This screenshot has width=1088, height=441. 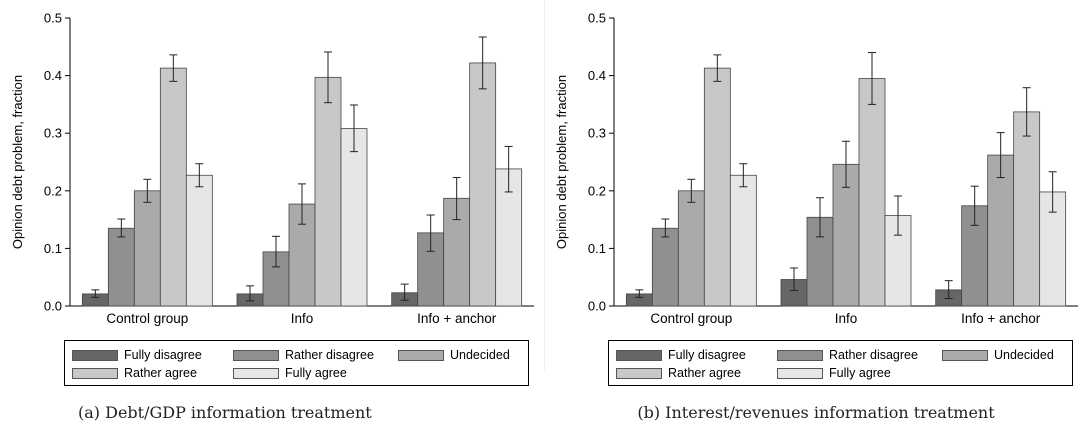 What do you see at coordinates (354, 217) in the screenshot?
I see `bar-fully-agree-info` at bounding box center [354, 217].